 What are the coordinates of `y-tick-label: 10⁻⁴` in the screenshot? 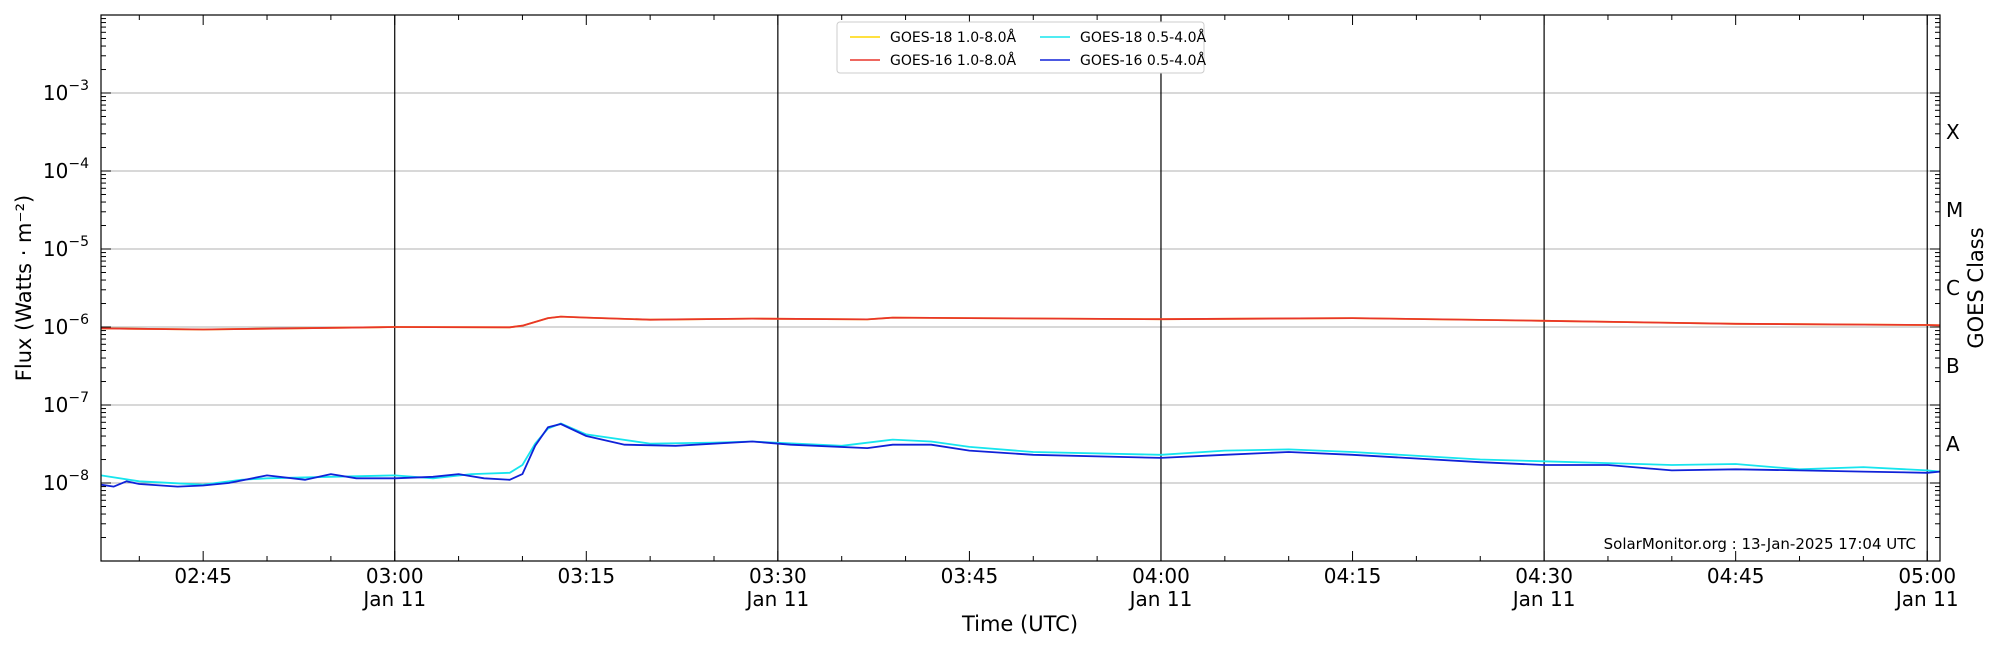 It's located at (66, 169).